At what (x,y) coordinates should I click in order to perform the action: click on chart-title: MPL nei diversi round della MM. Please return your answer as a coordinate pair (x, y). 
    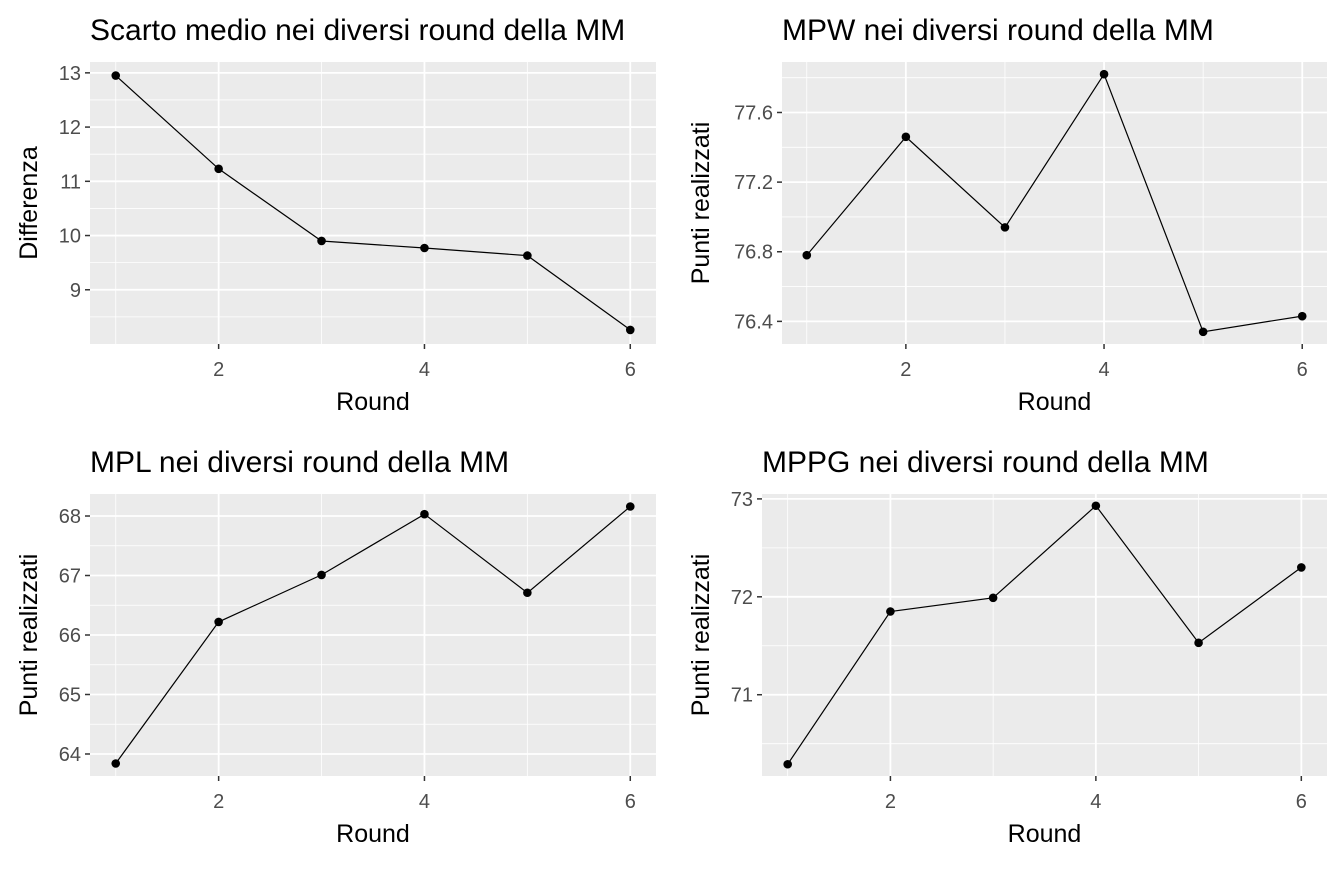
    Looking at the image, I should click on (299, 462).